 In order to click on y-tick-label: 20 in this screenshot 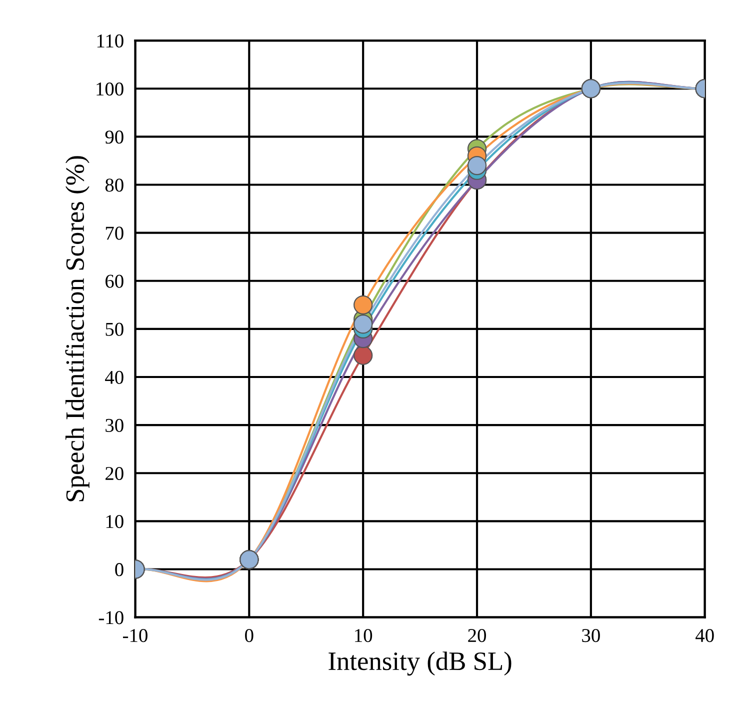, I will do `click(115, 473)`.